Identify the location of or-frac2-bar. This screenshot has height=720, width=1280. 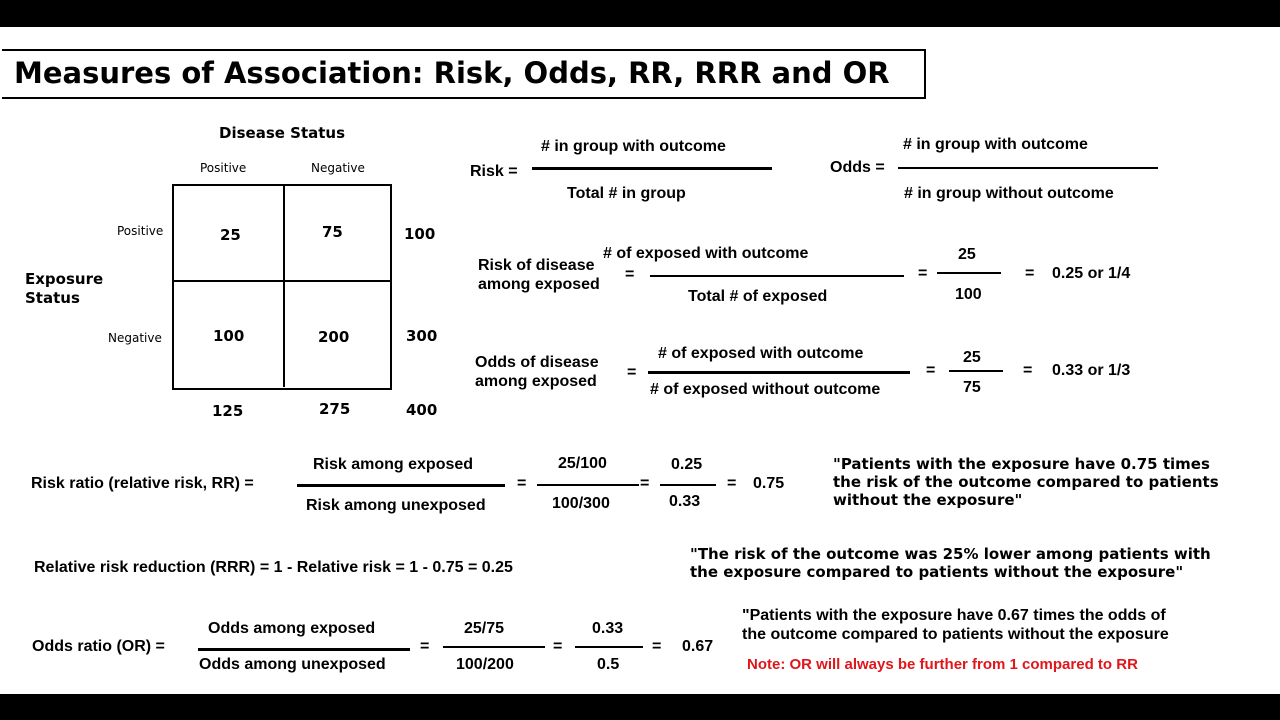
(609, 647).